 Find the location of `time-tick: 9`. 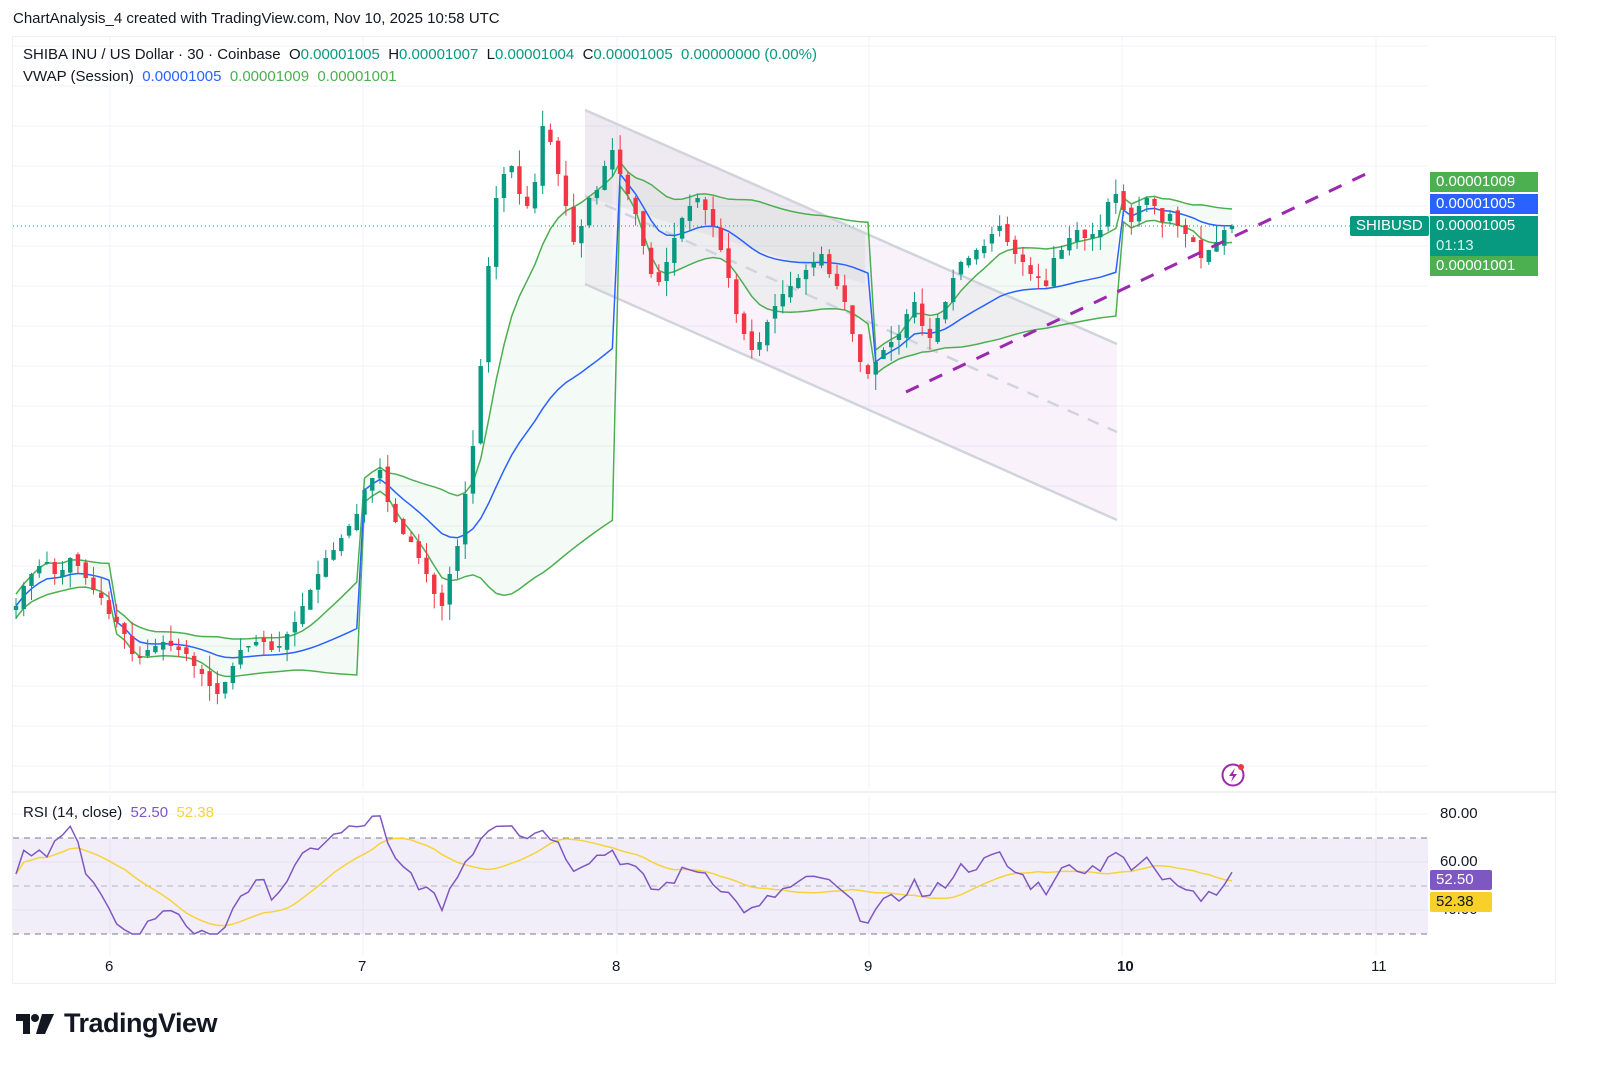

time-tick: 9 is located at coordinates (868, 966).